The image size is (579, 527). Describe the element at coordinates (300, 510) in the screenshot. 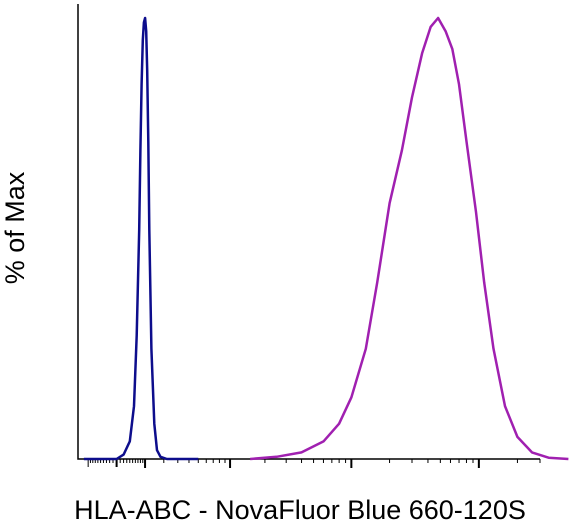

I see `x-axis-label: HLA-ABC - NovaFluor Blue 660-120S` at that location.